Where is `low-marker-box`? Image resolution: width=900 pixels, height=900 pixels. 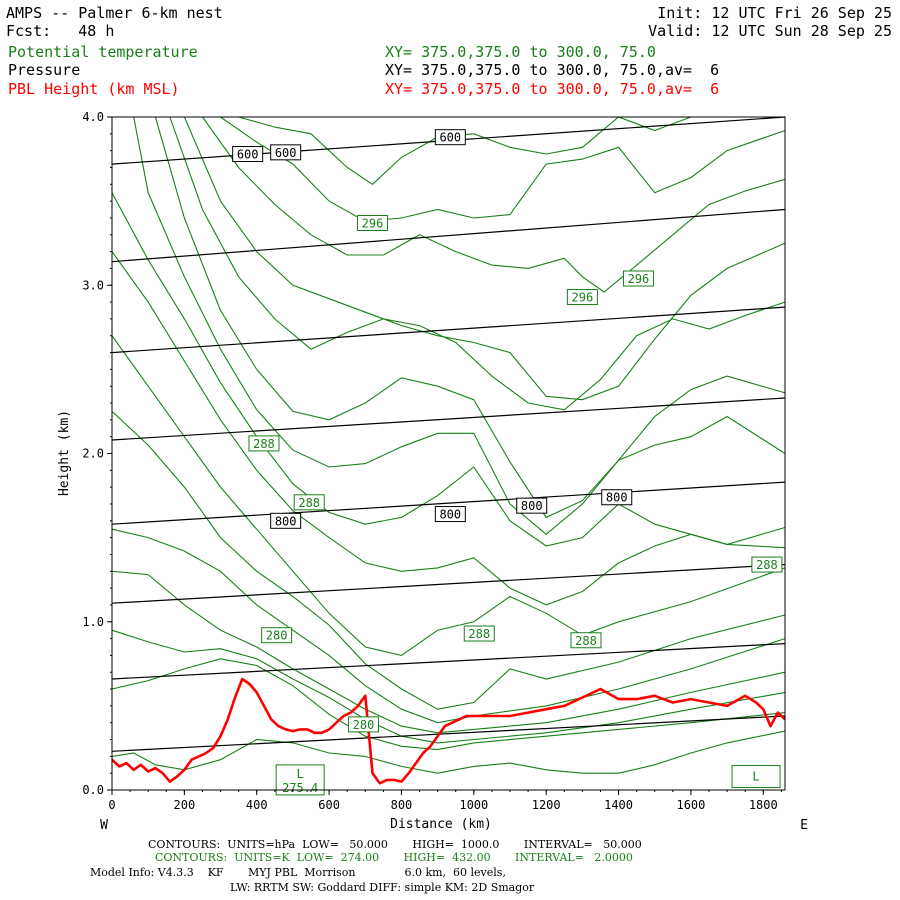
low-marker-box is located at coordinates (756, 777).